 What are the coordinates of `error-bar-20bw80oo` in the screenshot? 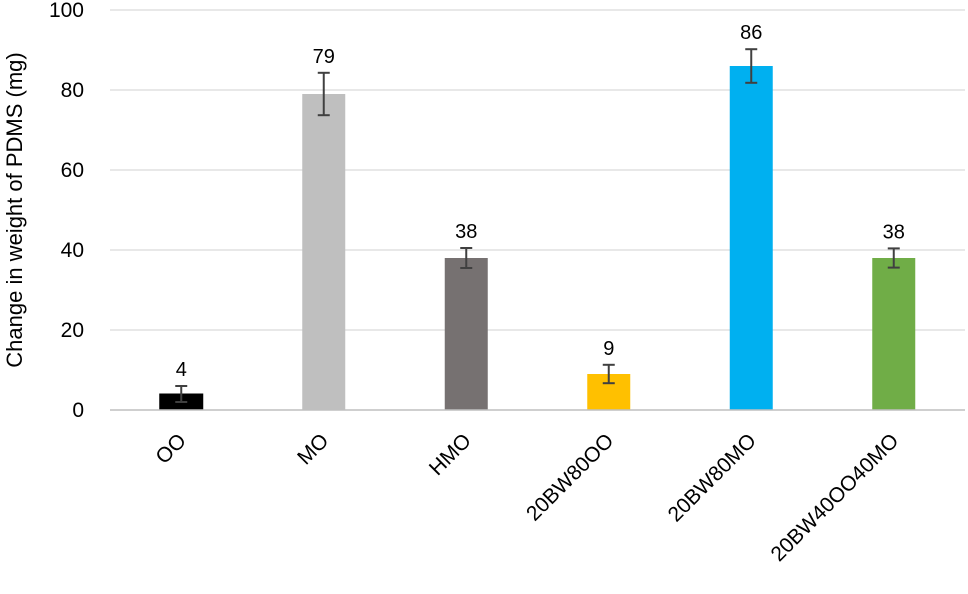 It's located at (608, 374).